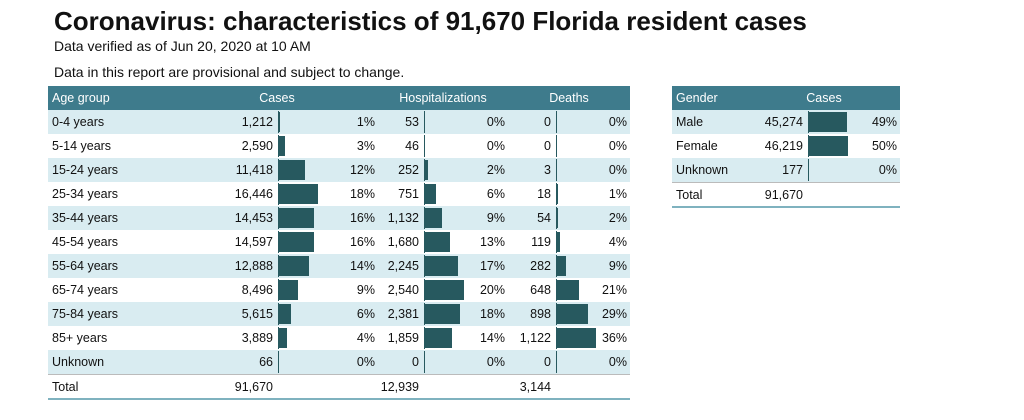 This screenshot has width=1024, height=420. What do you see at coordinates (112, 122) in the screenshot?
I see `age-group-label: 0-4 years` at bounding box center [112, 122].